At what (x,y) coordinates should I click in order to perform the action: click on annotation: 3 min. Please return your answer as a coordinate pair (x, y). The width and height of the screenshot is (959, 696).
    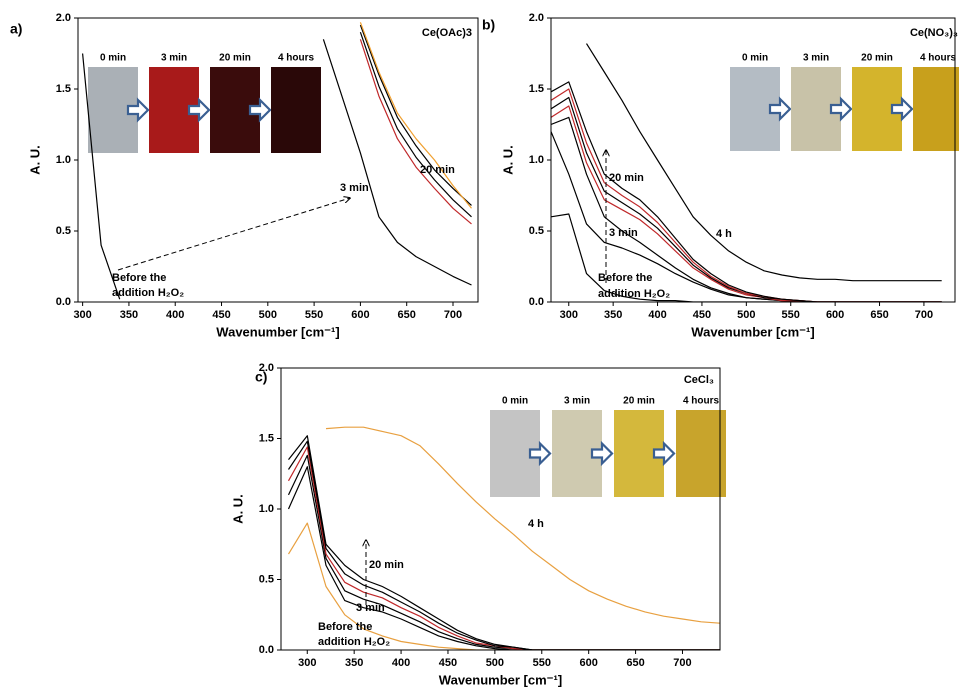
    Looking at the image, I should click on (354, 188).